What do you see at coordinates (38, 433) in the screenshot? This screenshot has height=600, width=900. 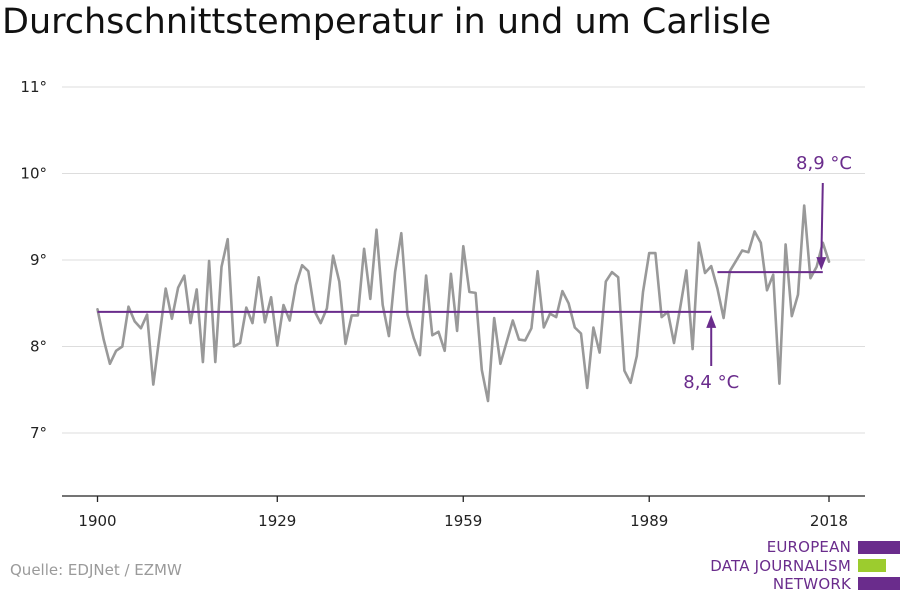 I see `y-tick-label: 7°` at bounding box center [38, 433].